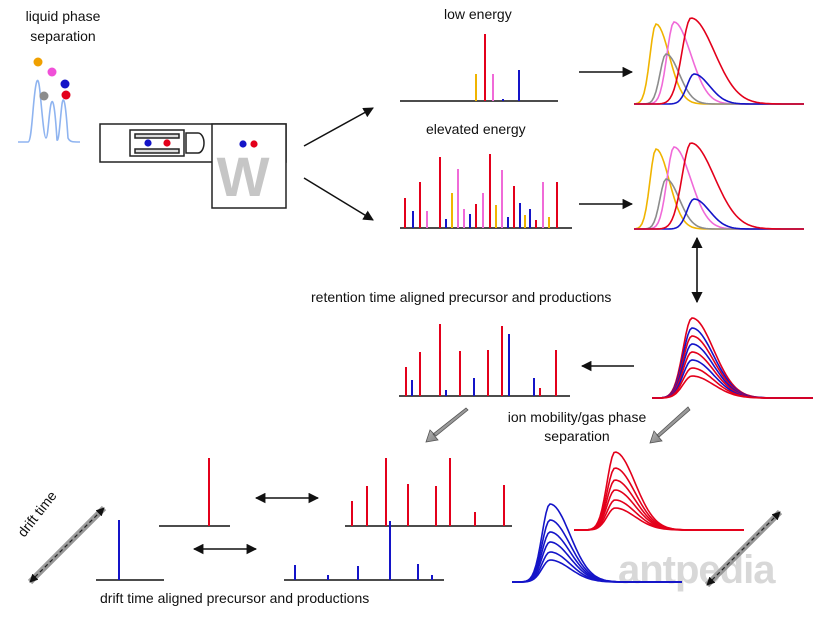  Describe the element at coordinates (478, 14) in the screenshot. I see `low-energy-label: low energy` at that location.